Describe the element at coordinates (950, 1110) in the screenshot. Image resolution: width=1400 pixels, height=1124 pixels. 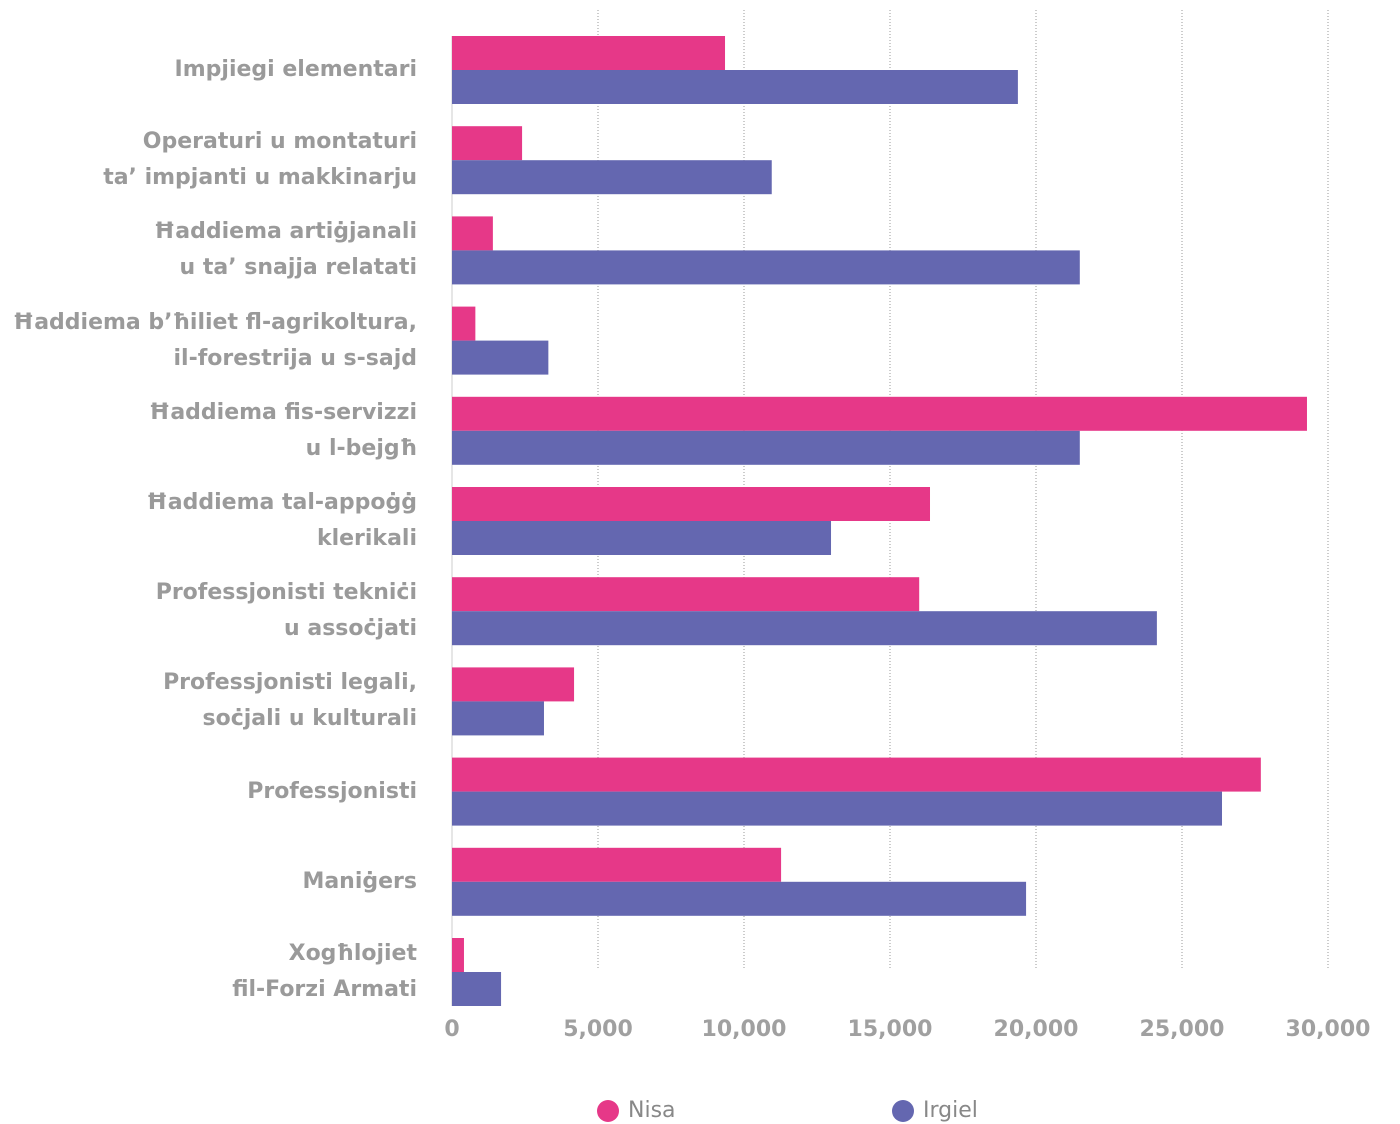
I see `legend-label: Irgiel` at that location.